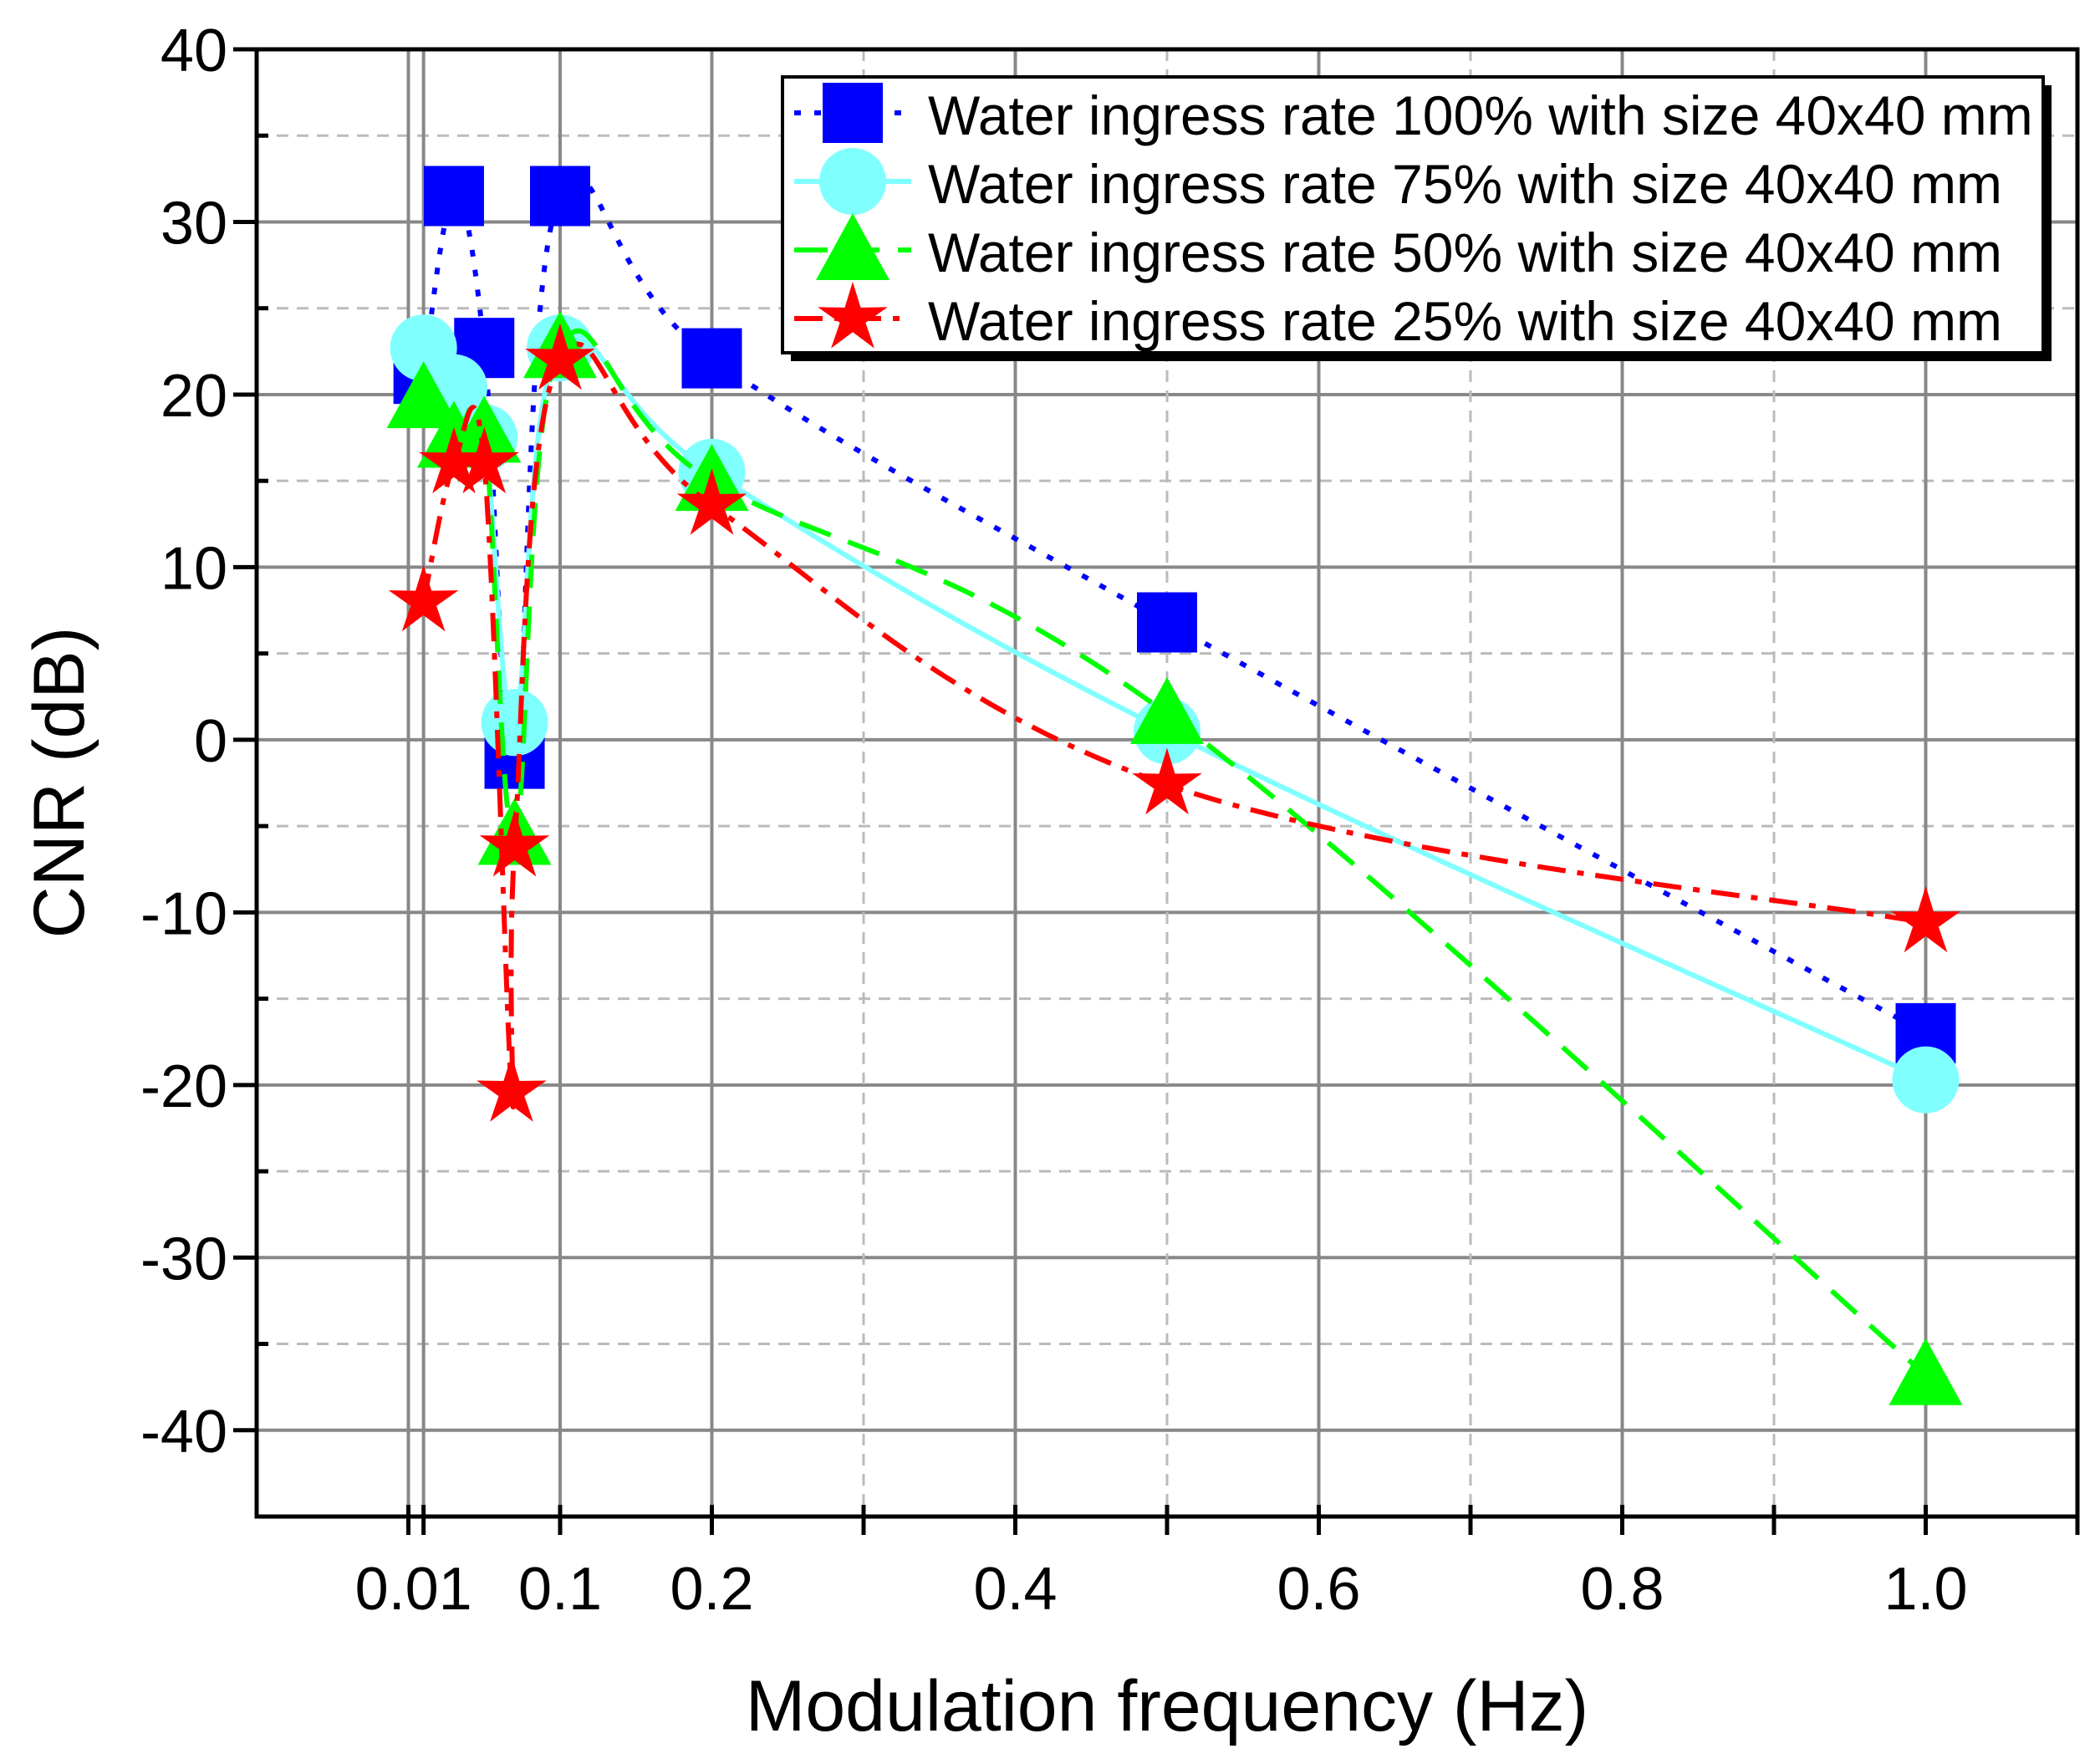 This screenshot has width=2095, height=1764. Describe the element at coordinates (1925, 1589) in the screenshot. I see `x-tick-label: 1.0` at that location.